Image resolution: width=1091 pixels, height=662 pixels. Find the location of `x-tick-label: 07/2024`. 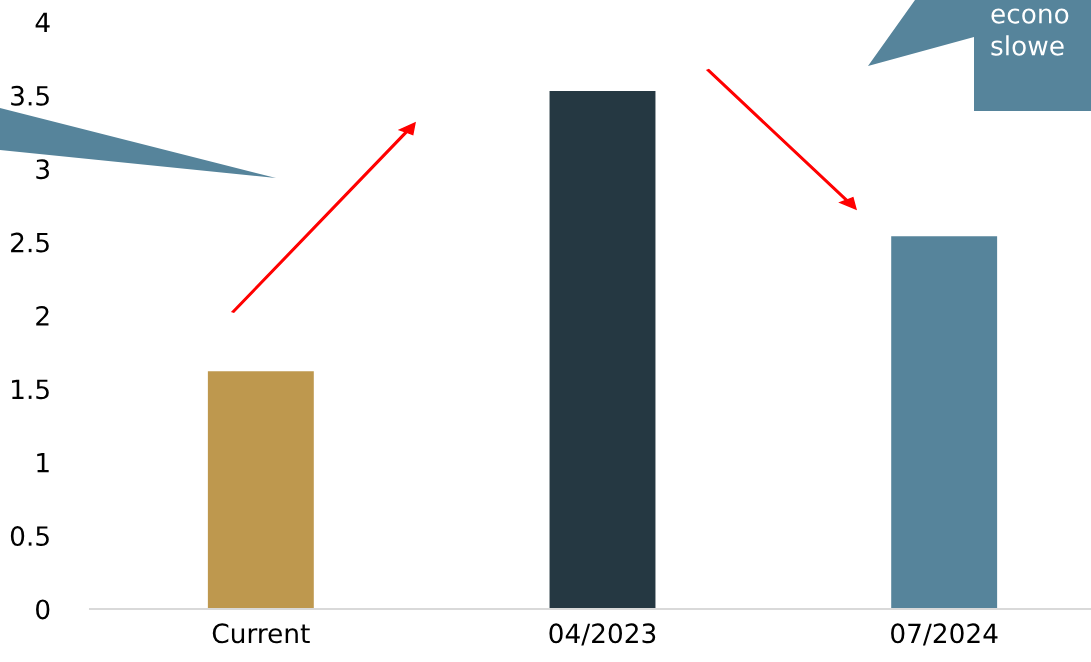

x-tick-label: 07/2024 is located at coordinates (944, 634).